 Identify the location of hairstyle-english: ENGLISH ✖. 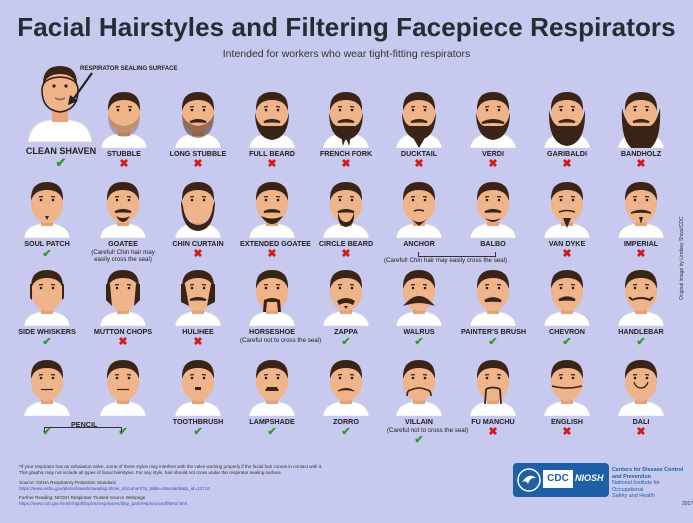
(567, 396).